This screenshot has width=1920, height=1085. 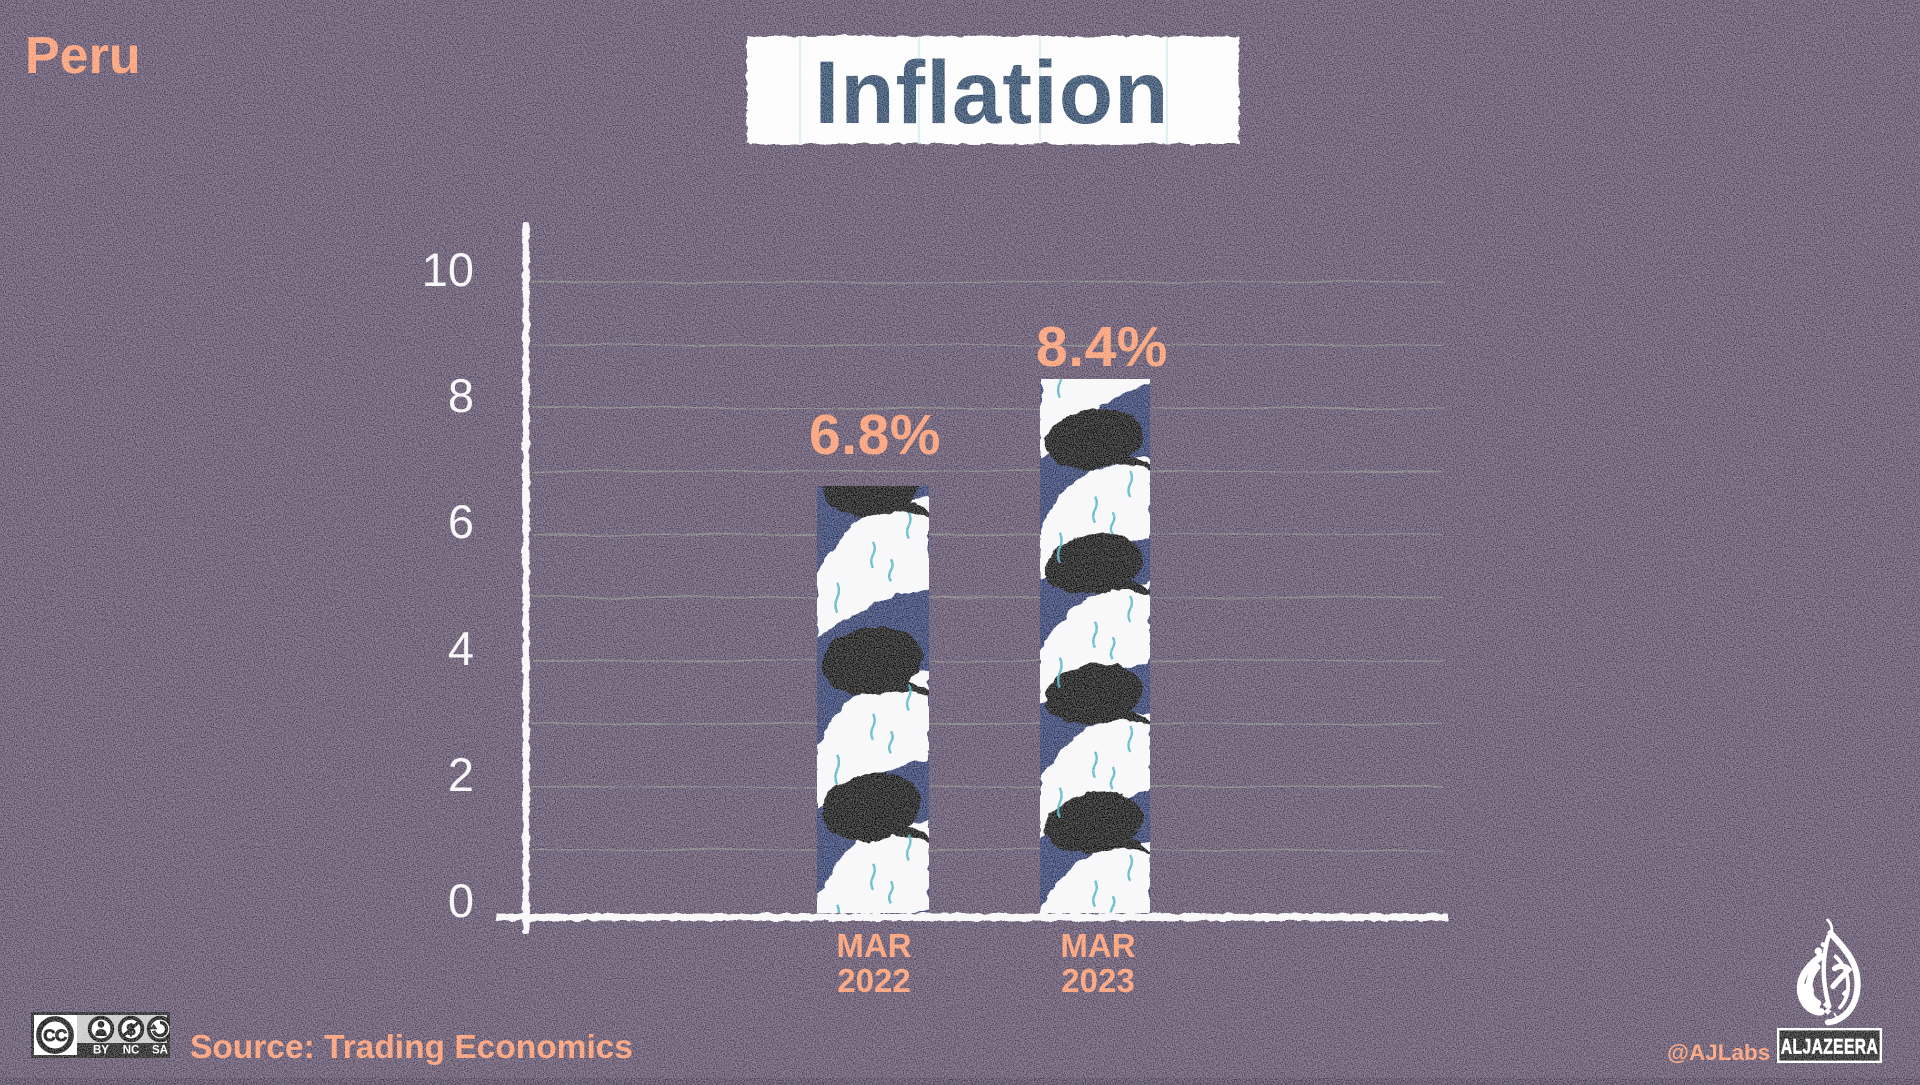 I want to click on svg-text: BY, so click(x=101, y=1051).